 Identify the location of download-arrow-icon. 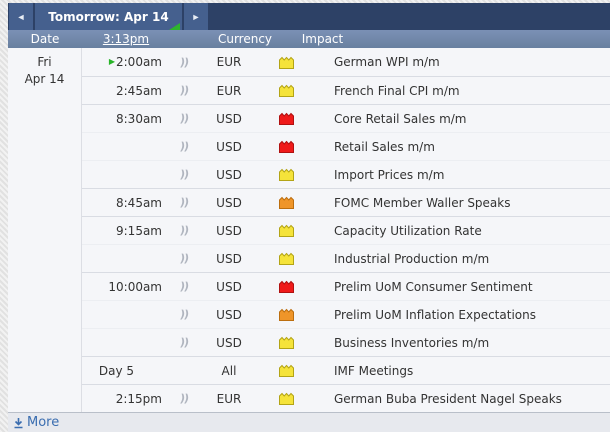
(18, 422).